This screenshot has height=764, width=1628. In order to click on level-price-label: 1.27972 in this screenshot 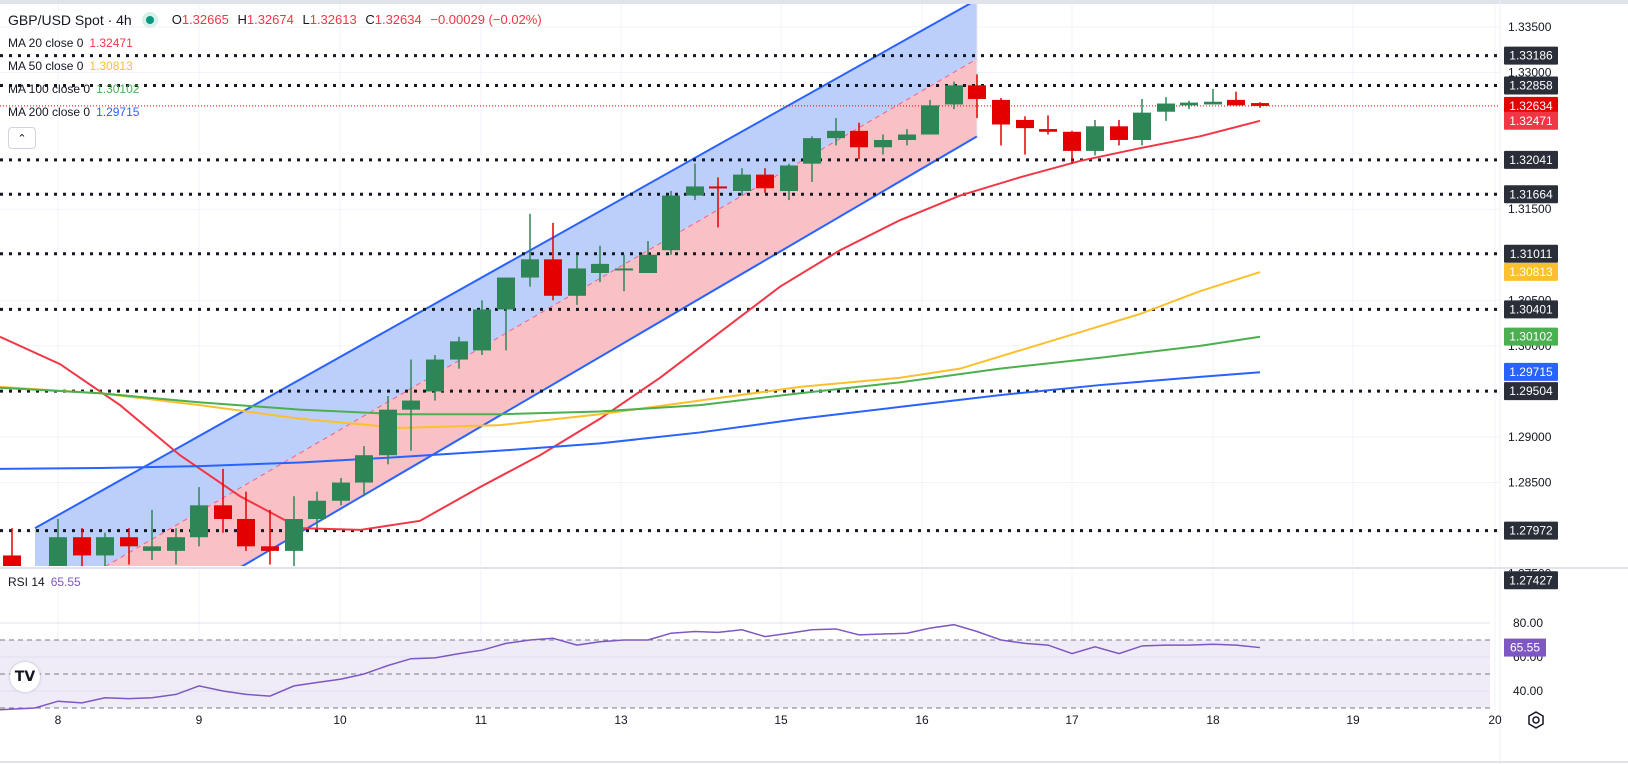, I will do `click(1531, 531)`.